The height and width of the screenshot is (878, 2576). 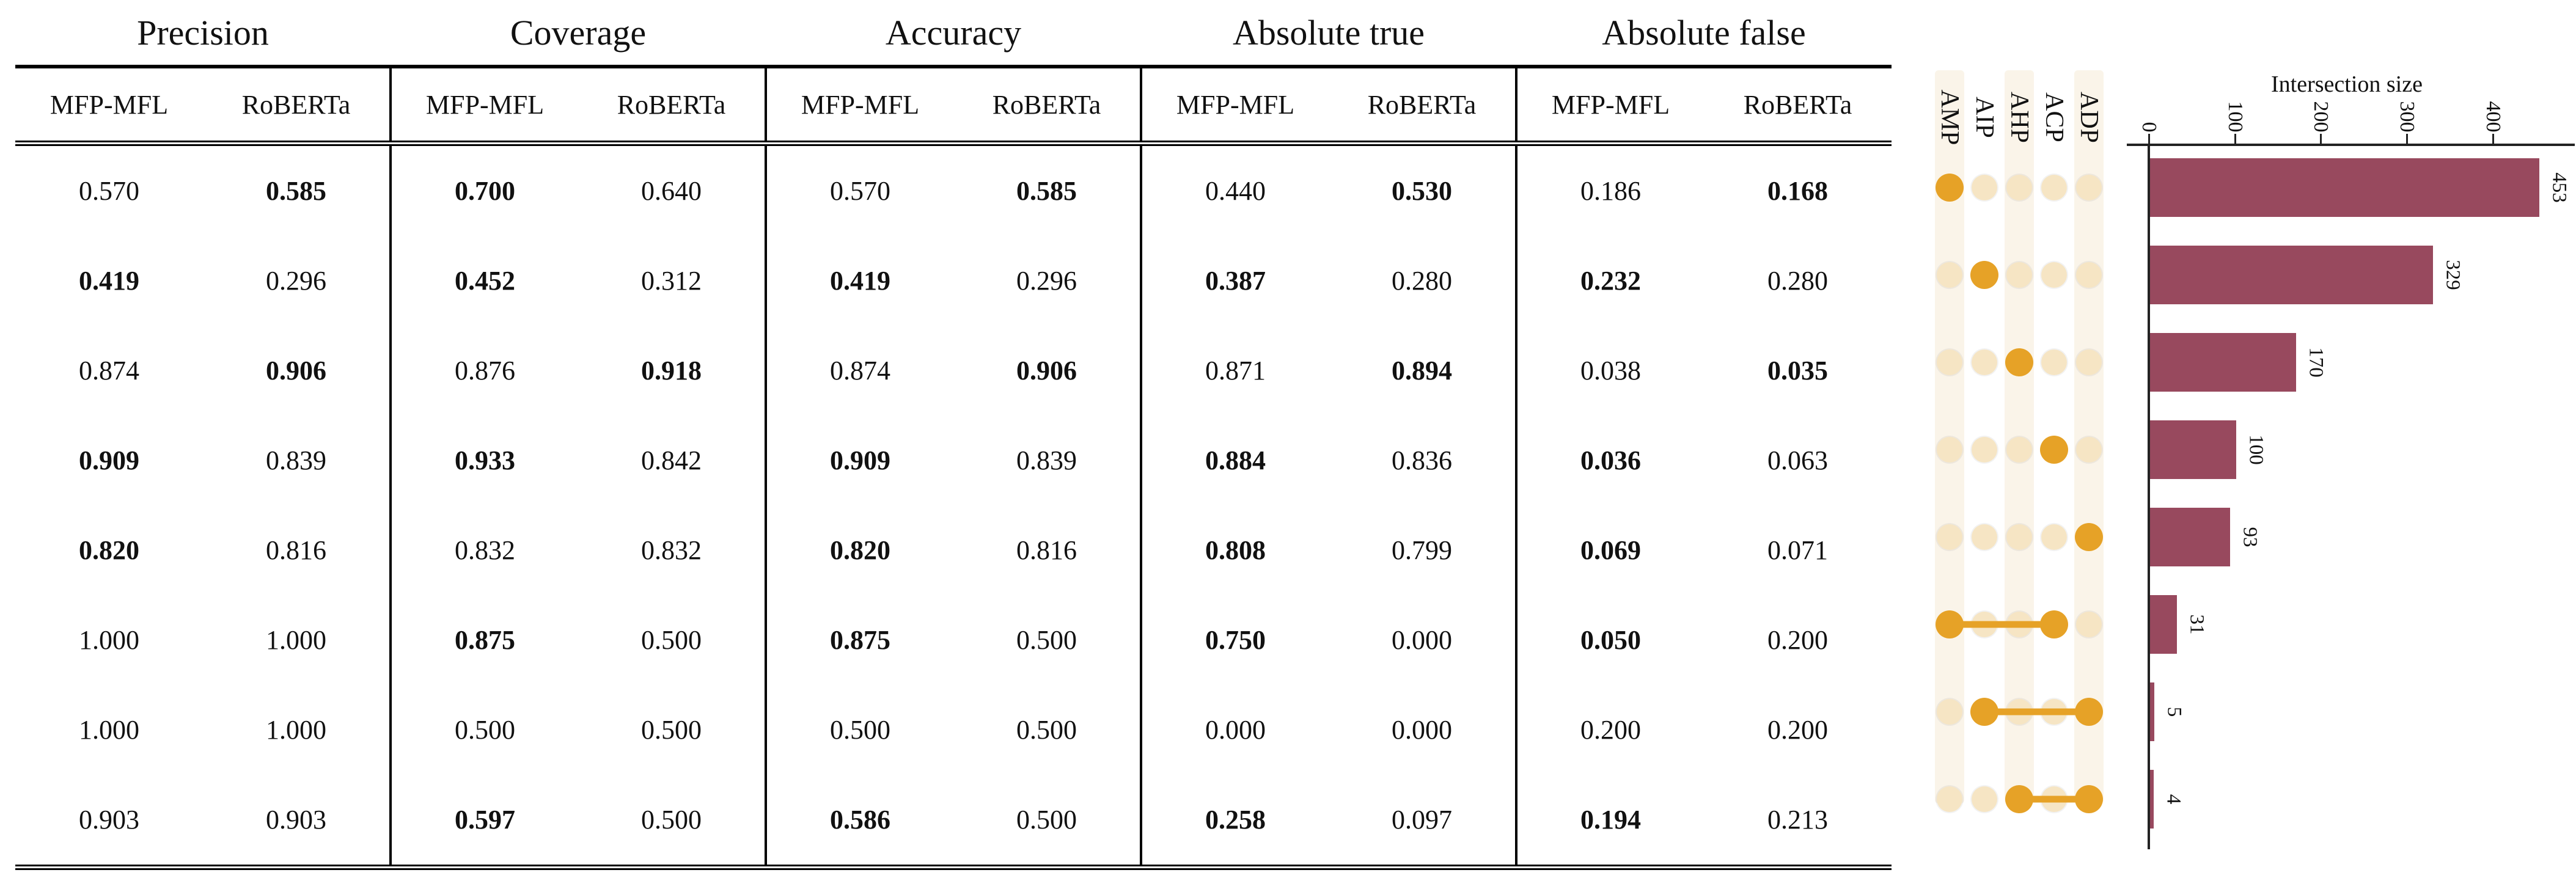 What do you see at coordinates (1609, 823) in the screenshot?
I see `metric-cell: 0.194` at bounding box center [1609, 823].